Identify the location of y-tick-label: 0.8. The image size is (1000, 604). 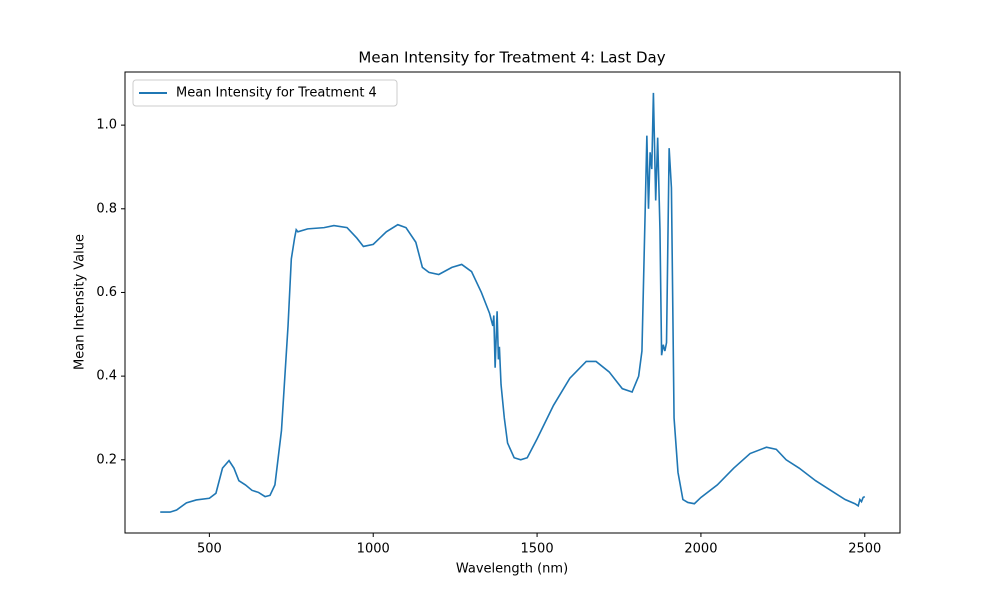
(106, 208).